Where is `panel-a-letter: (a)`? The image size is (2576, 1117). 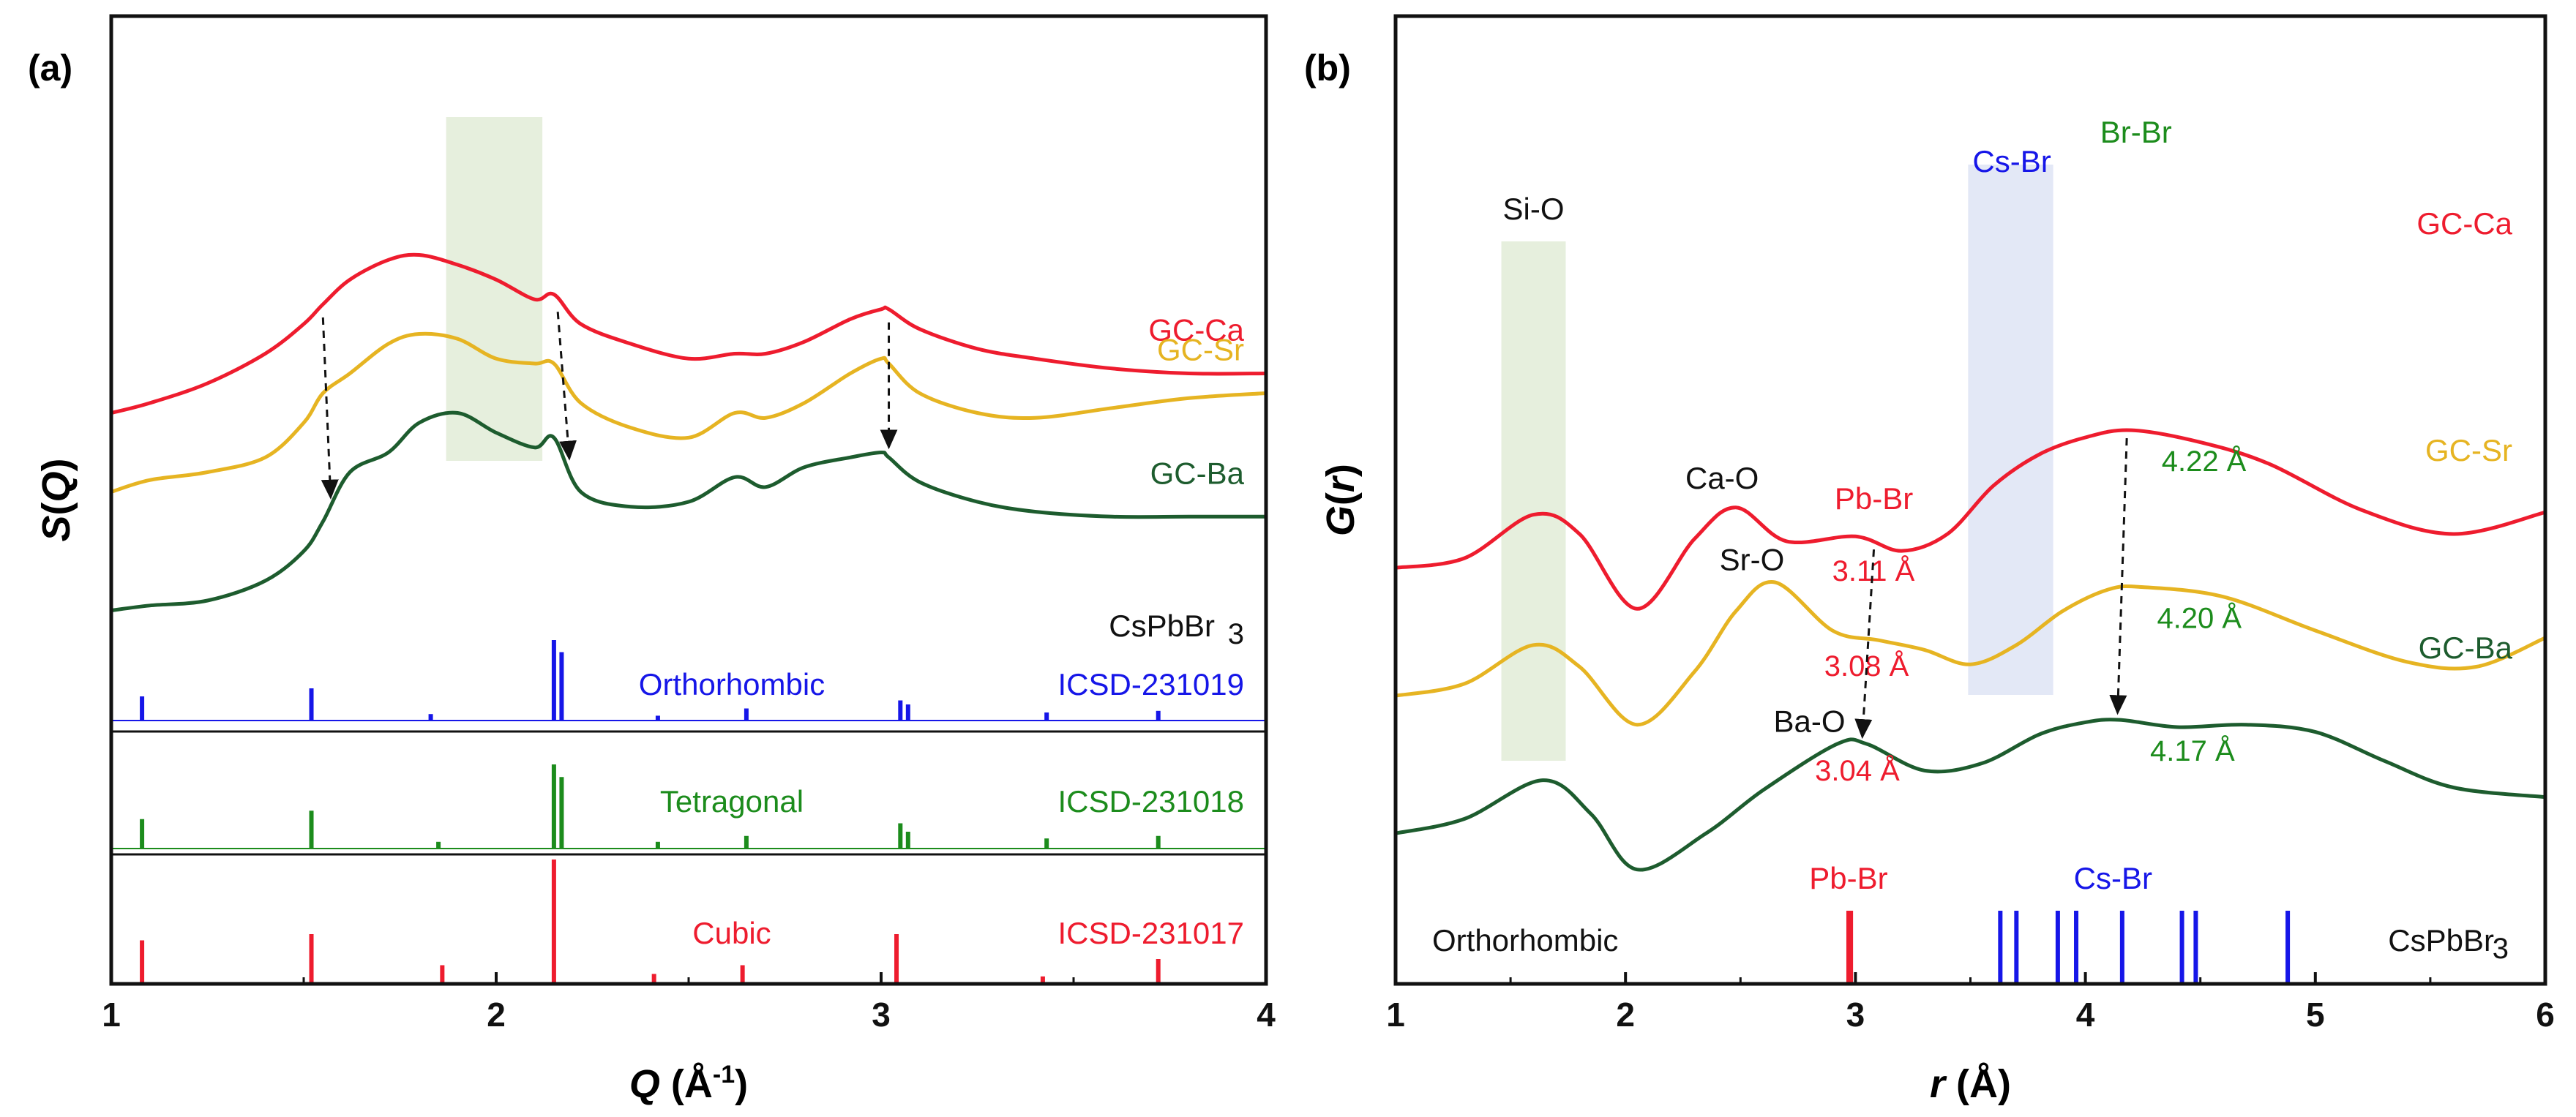 panel-a-letter: (a) is located at coordinates (50, 68).